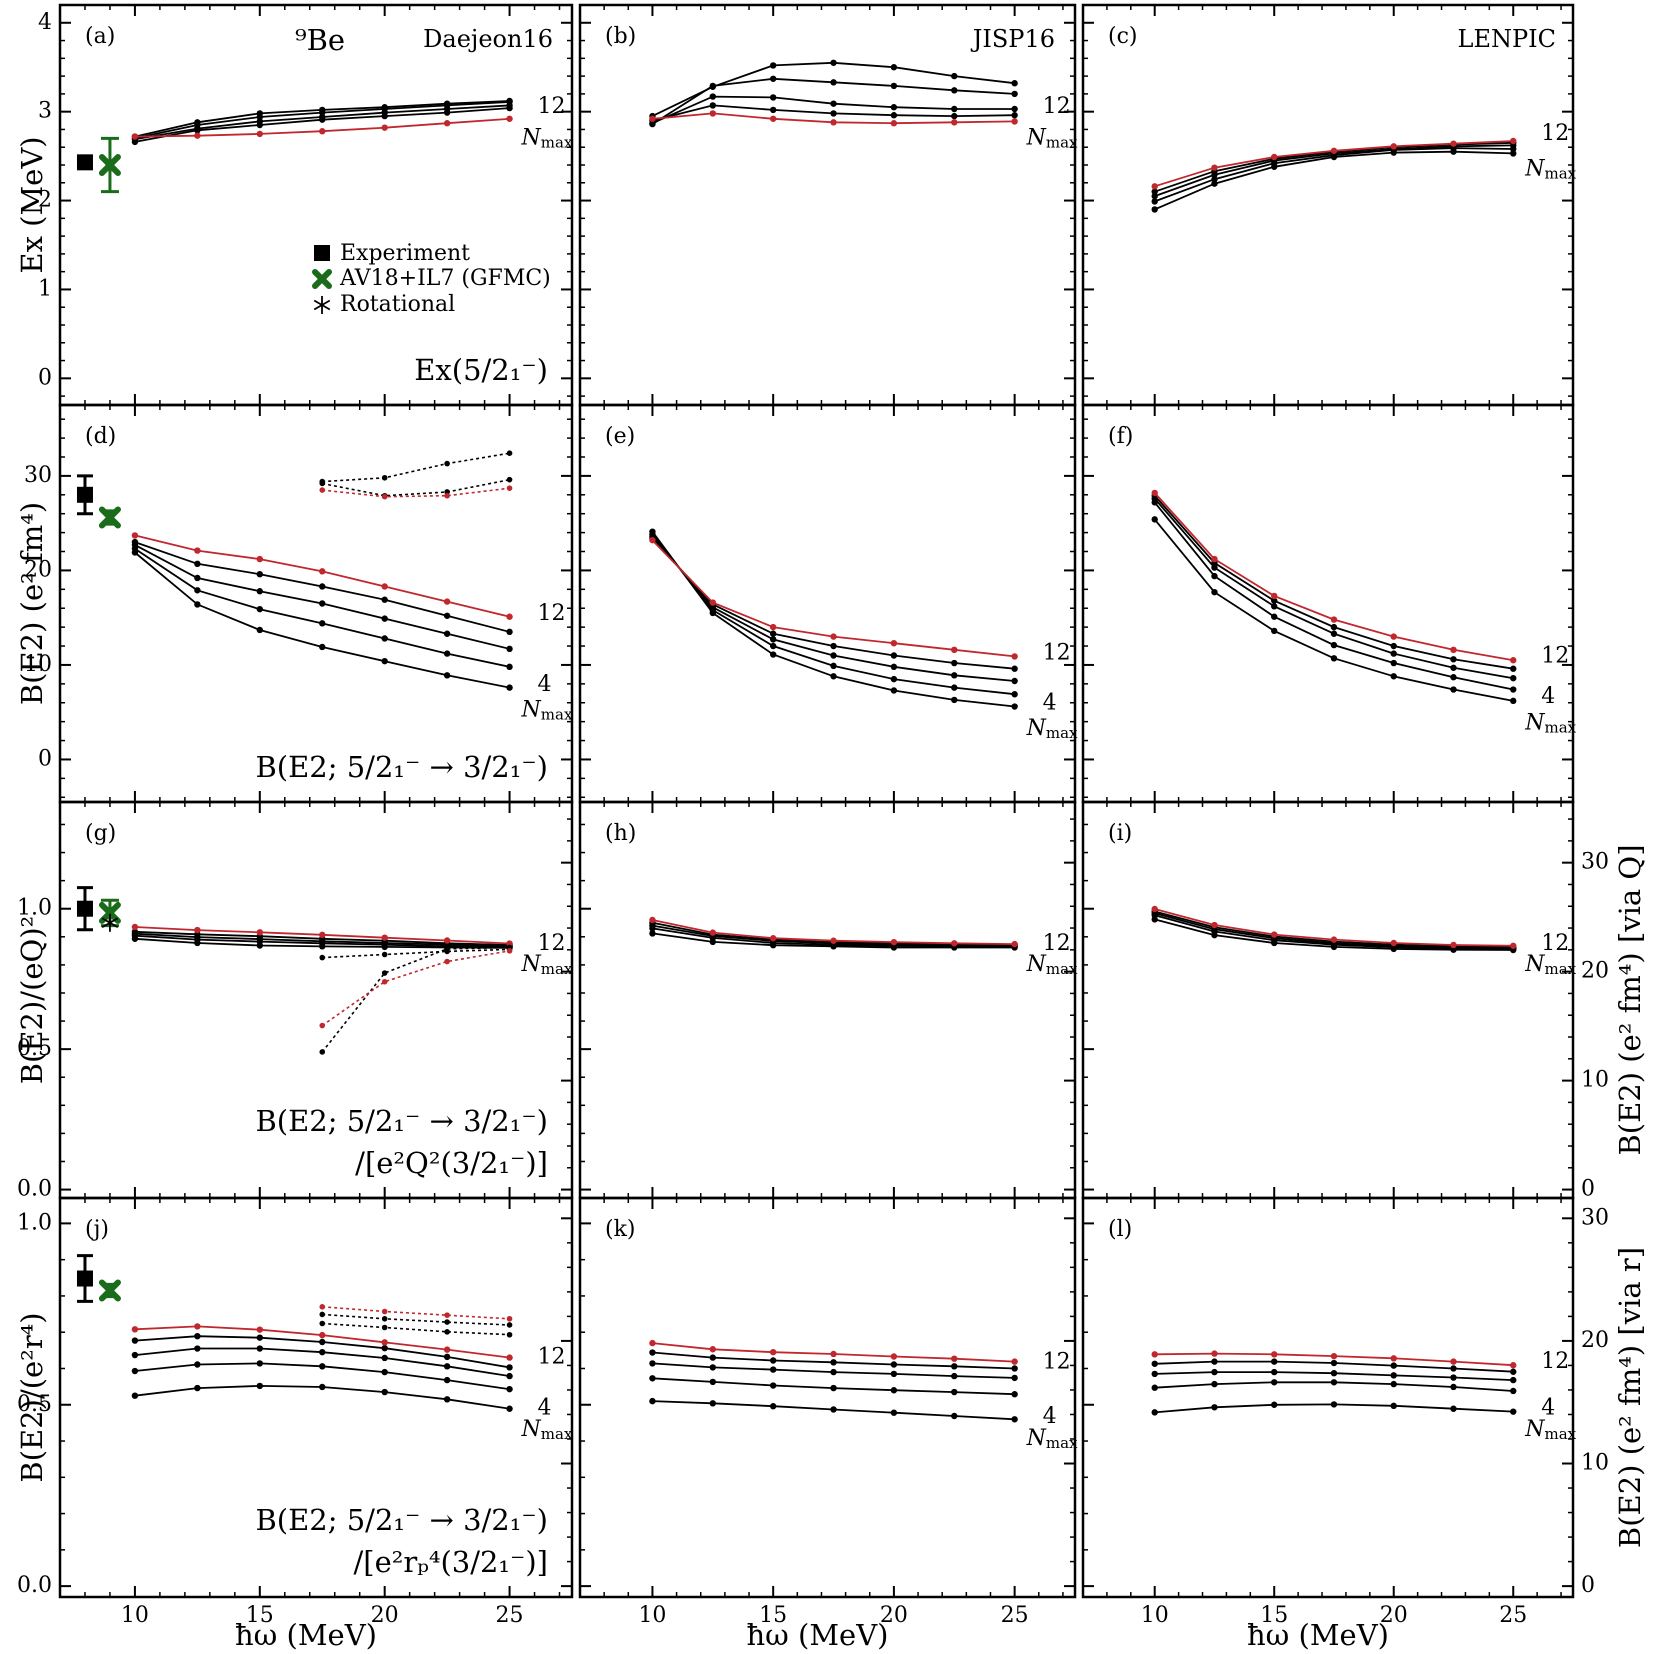 This screenshot has width=1661, height=1654. Describe the element at coordinates (481, 370) in the screenshot. I see `observable-label: Ex(5/2₁⁻)` at that location.